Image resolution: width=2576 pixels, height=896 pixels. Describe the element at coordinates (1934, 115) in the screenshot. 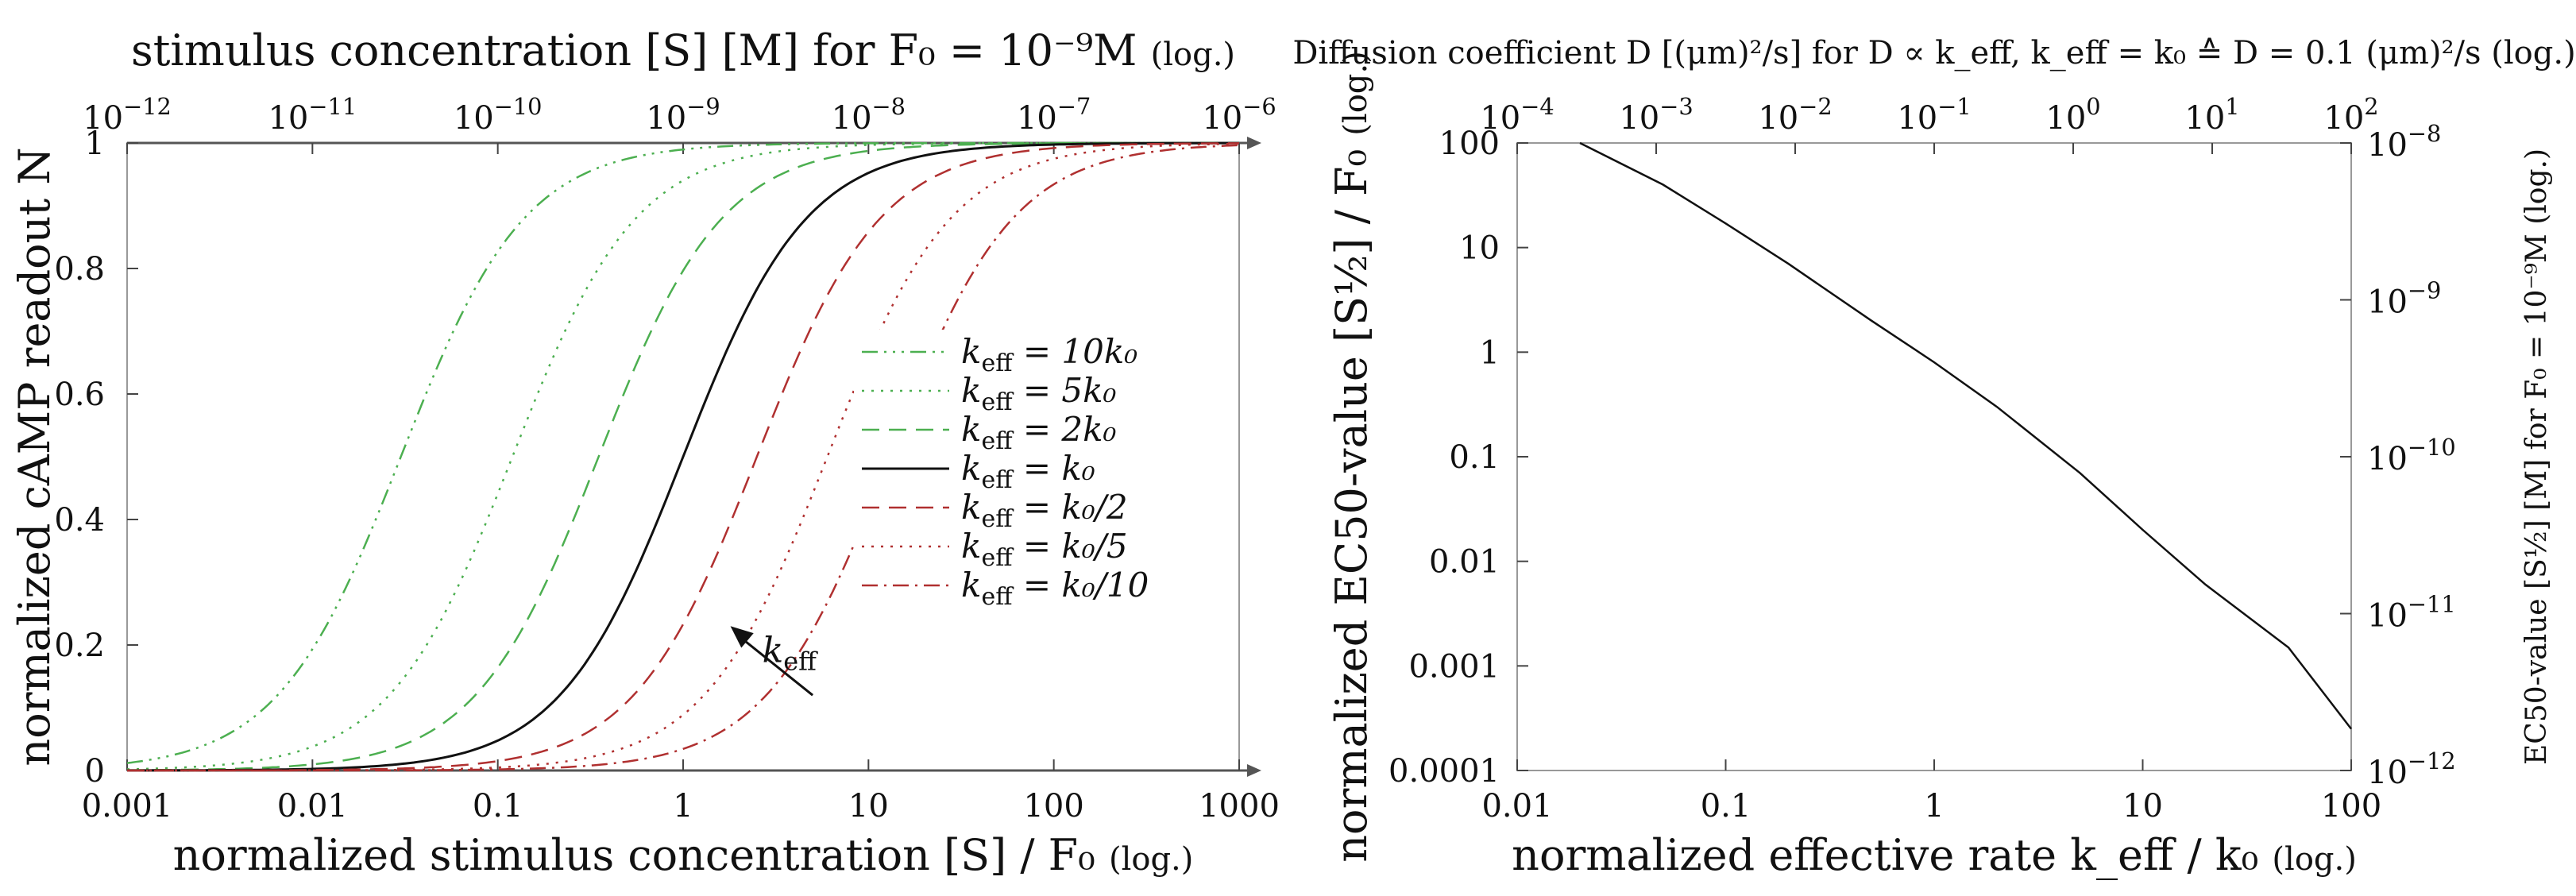

I see `right-top-tick-label: 10⁻¹` at that location.